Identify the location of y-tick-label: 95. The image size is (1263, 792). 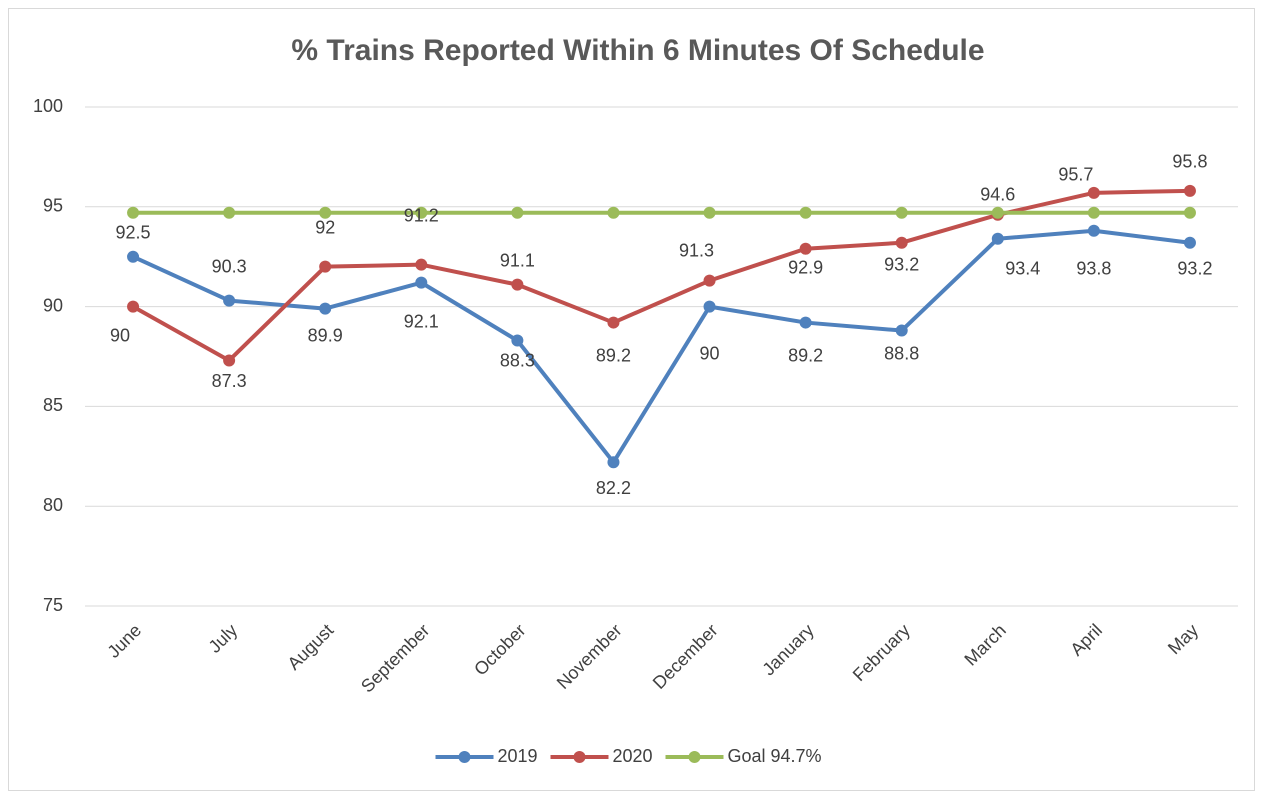
(53, 206).